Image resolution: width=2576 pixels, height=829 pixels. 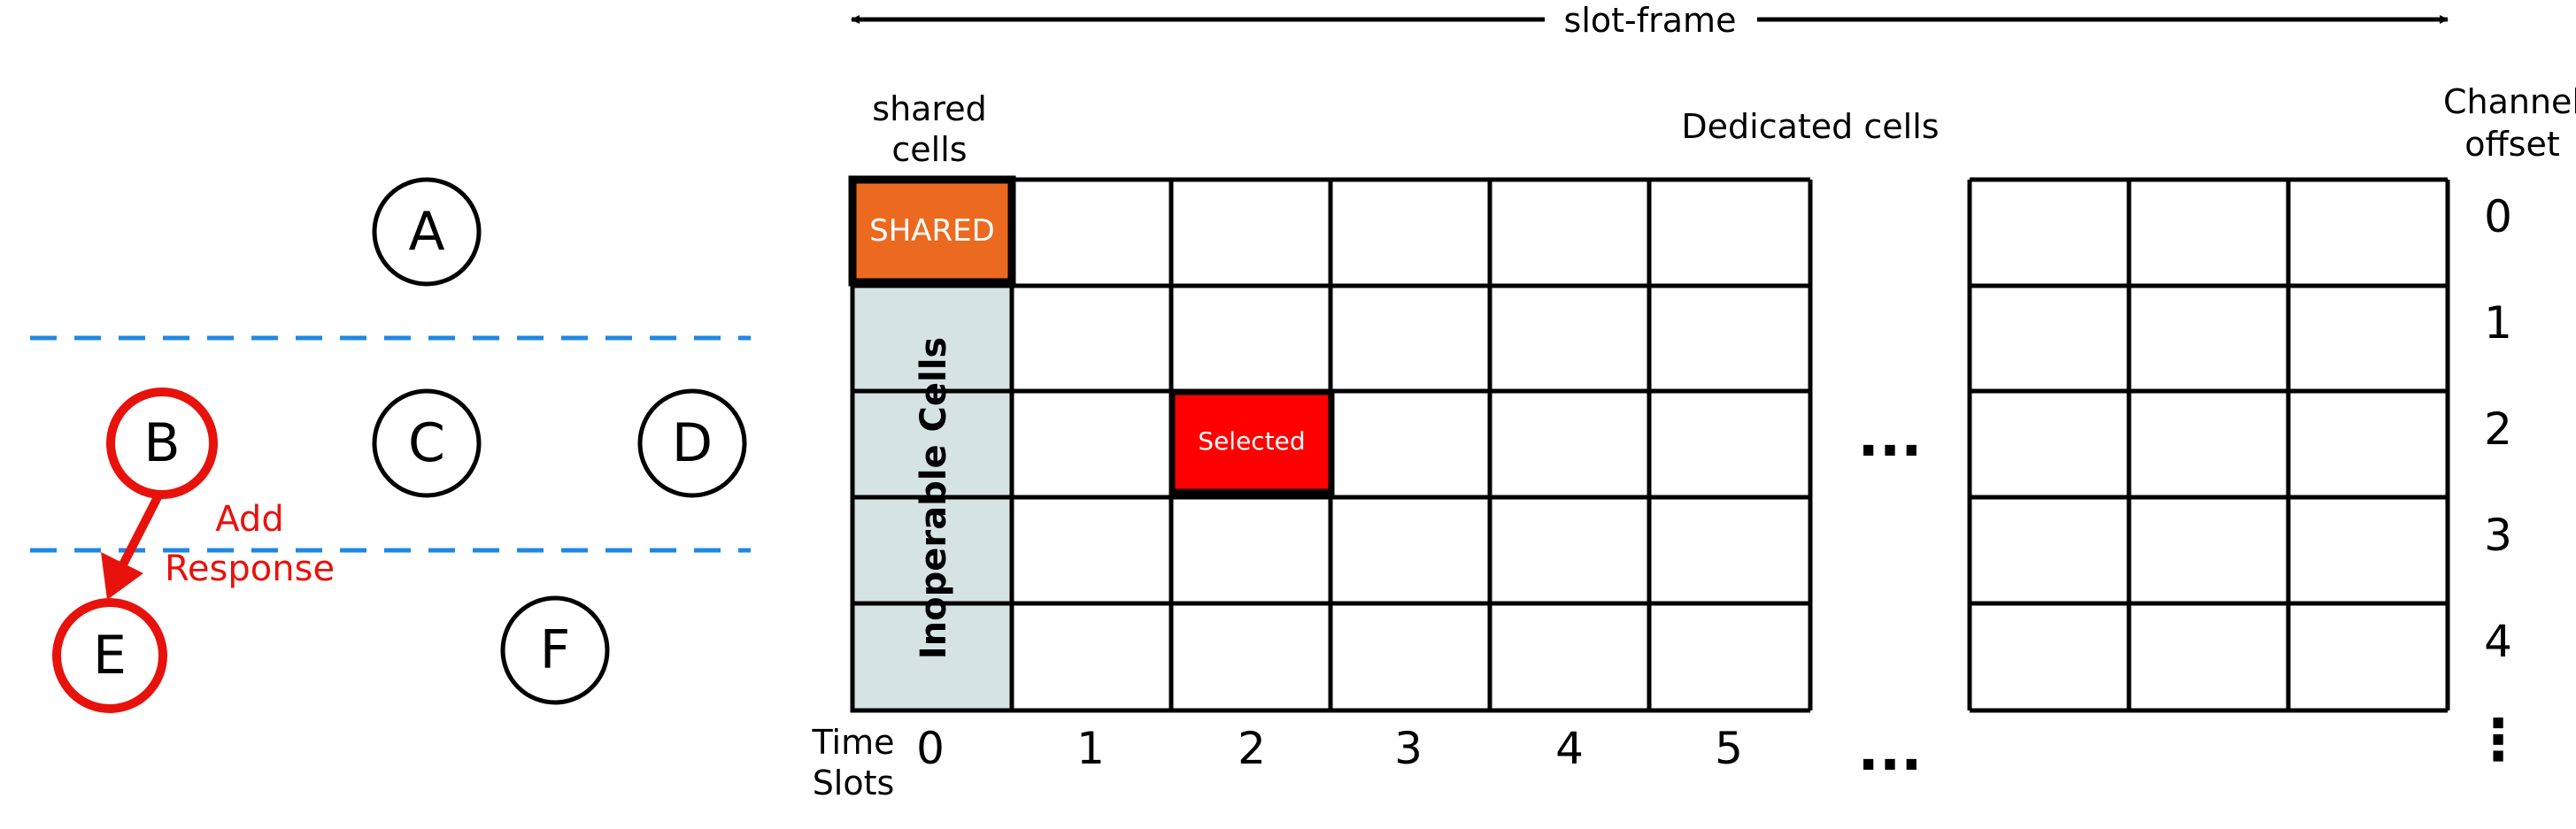 I want to click on node-f: F, so click(x=555, y=650).